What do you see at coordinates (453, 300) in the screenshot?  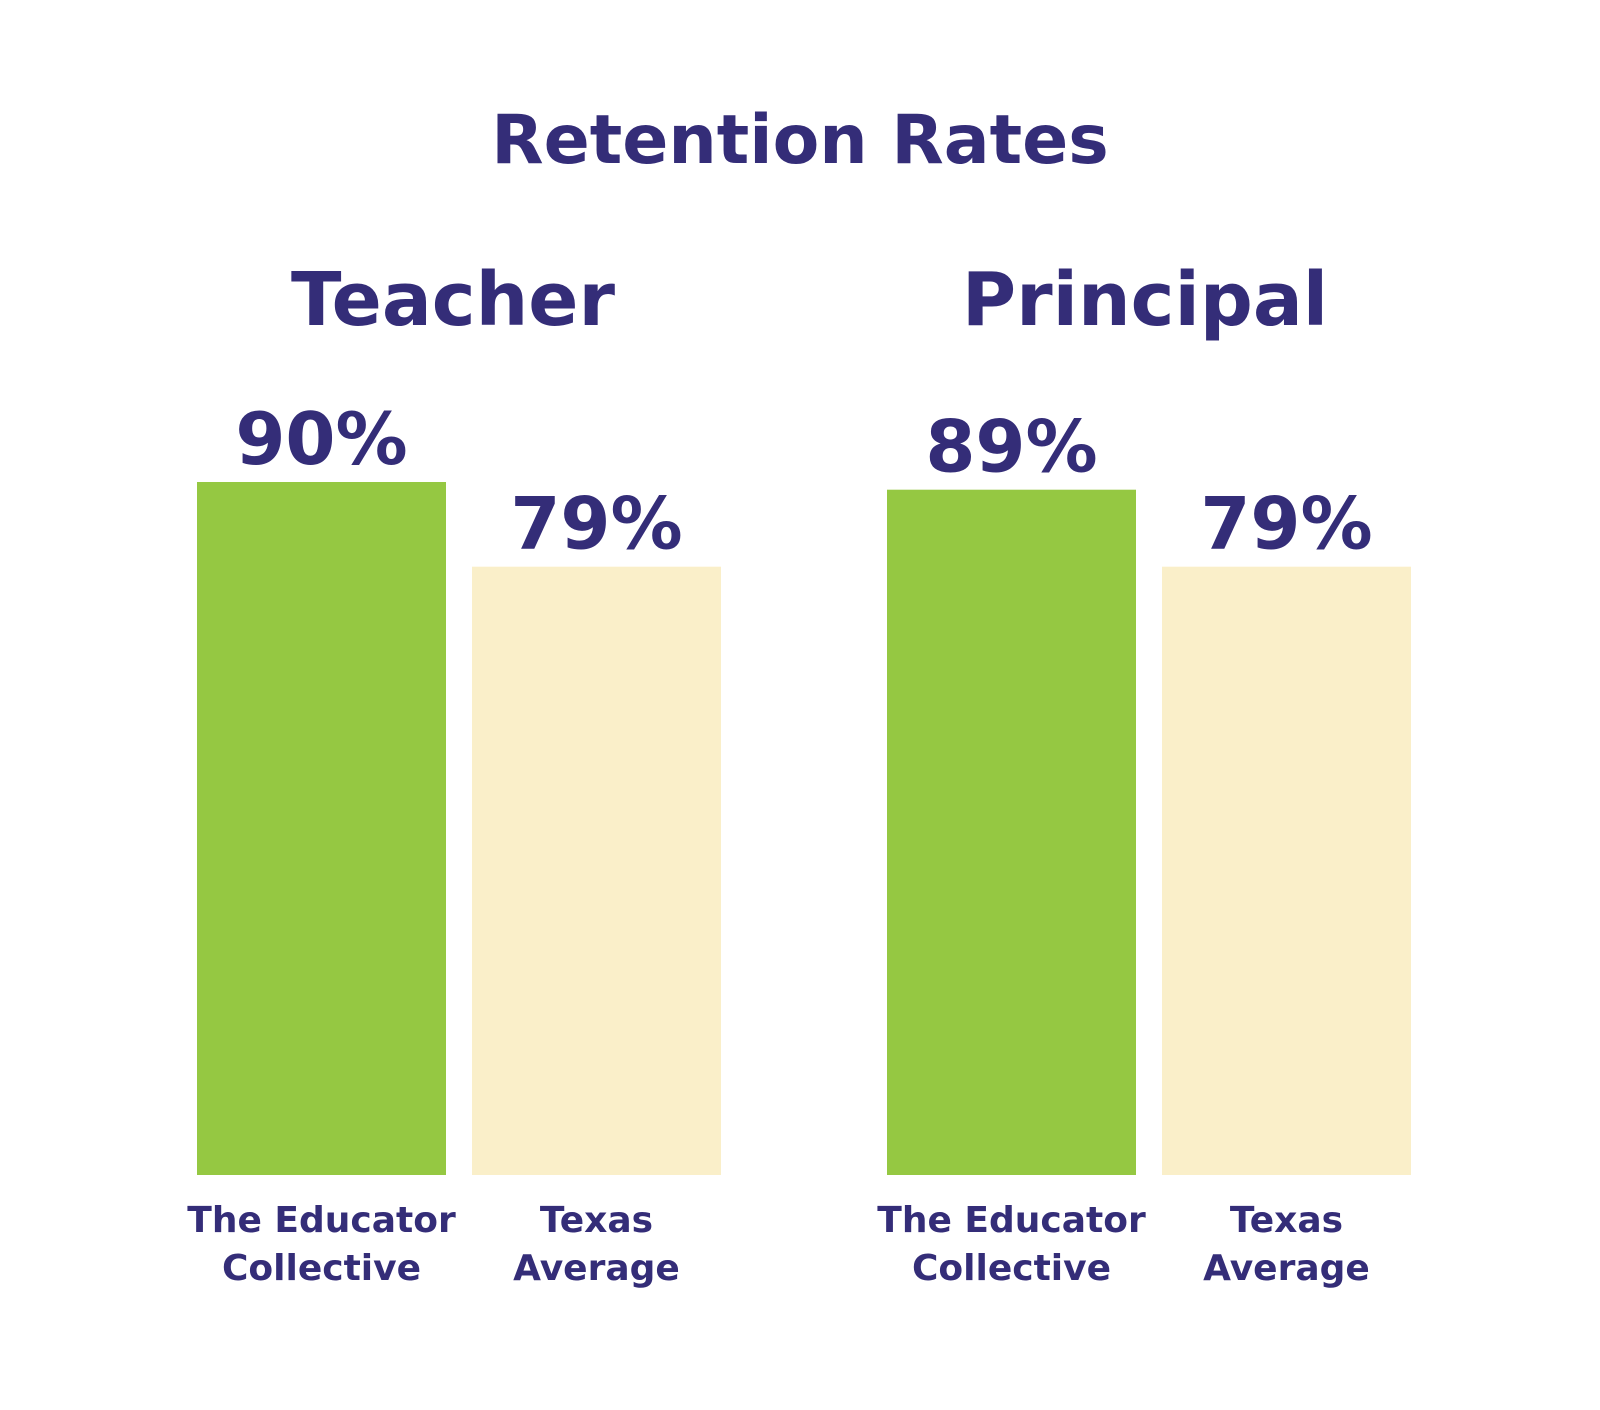 I see `panel-subtitle: Teacher` at bounding box center [453, 300].